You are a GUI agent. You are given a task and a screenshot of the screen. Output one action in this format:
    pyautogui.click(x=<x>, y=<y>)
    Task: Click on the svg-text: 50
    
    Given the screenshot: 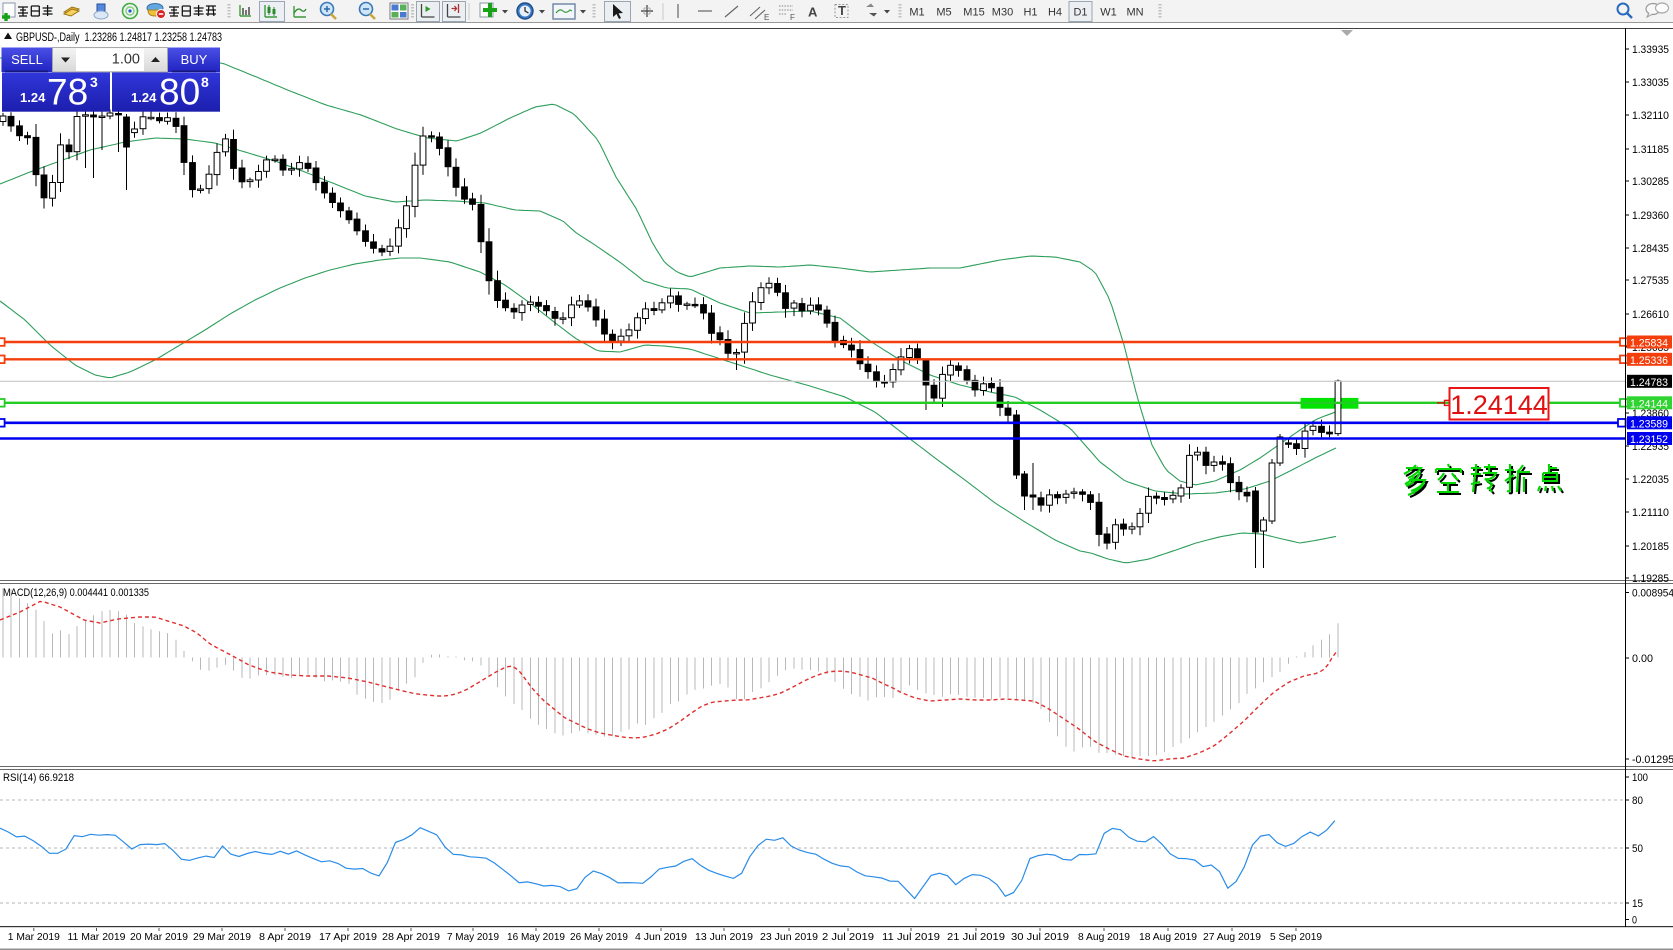 What is the action you would take?
    pyautogui.click(x=1637, y=849)
    